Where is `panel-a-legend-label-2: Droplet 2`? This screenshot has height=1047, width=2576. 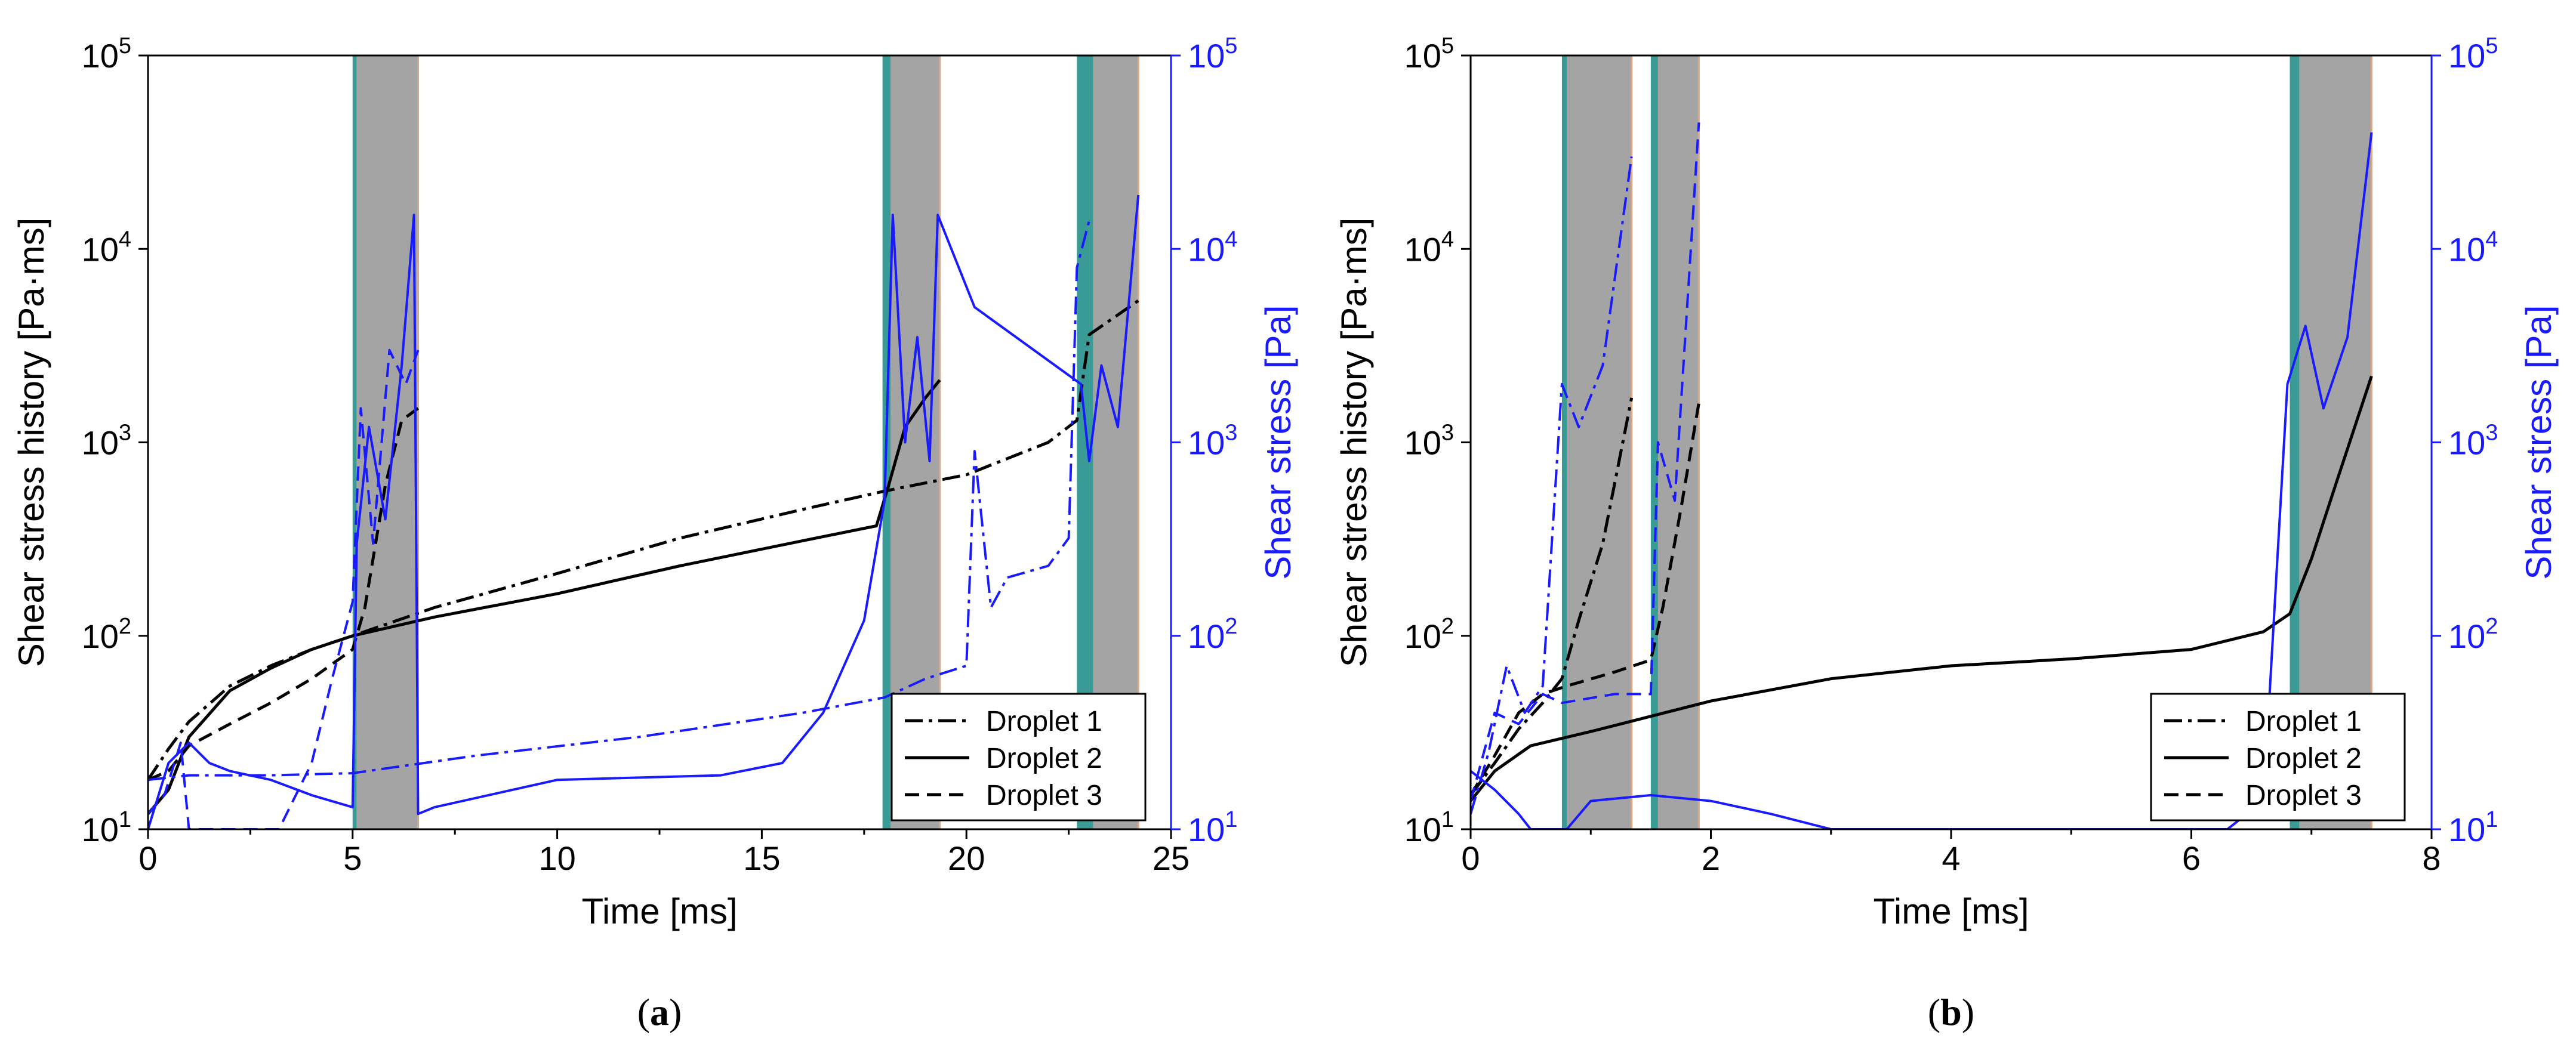 panel-a-legend-label-2: Droplet 2 is located at coordinates (1044, 758).